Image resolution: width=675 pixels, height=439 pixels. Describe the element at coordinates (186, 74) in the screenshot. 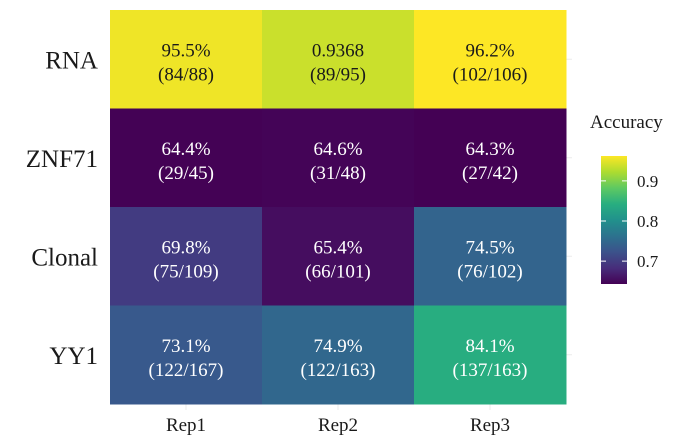

I see `cell-count-label: (84/88)` at that location.